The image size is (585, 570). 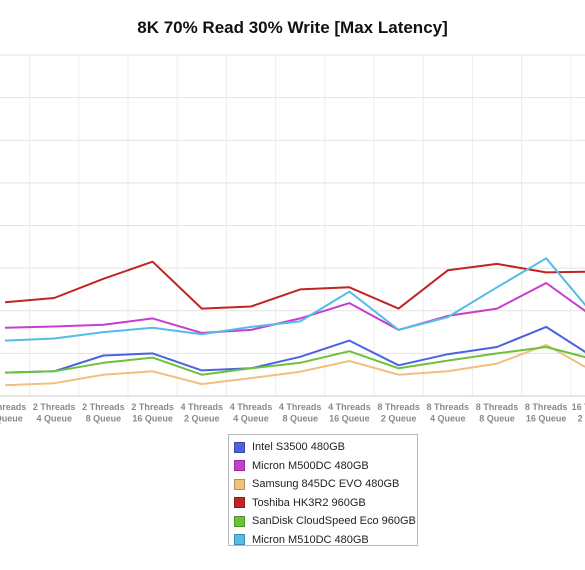 I want to click on legend-item: Toshiba HK3R2 960GB, so click(x=325, y=503).